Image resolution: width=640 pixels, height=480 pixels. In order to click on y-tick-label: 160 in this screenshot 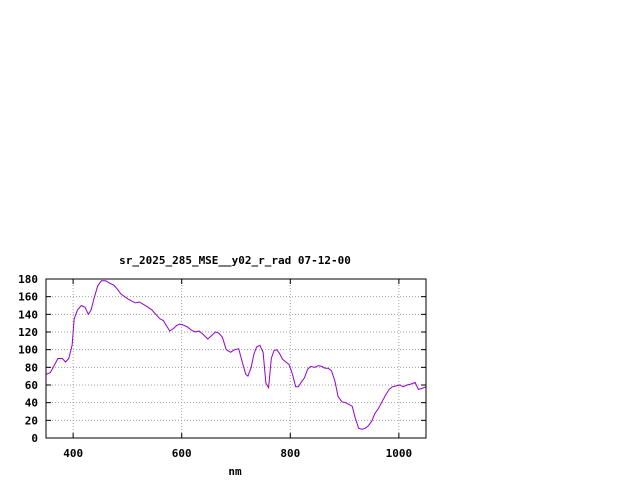, I will do `click(28, 297)`.